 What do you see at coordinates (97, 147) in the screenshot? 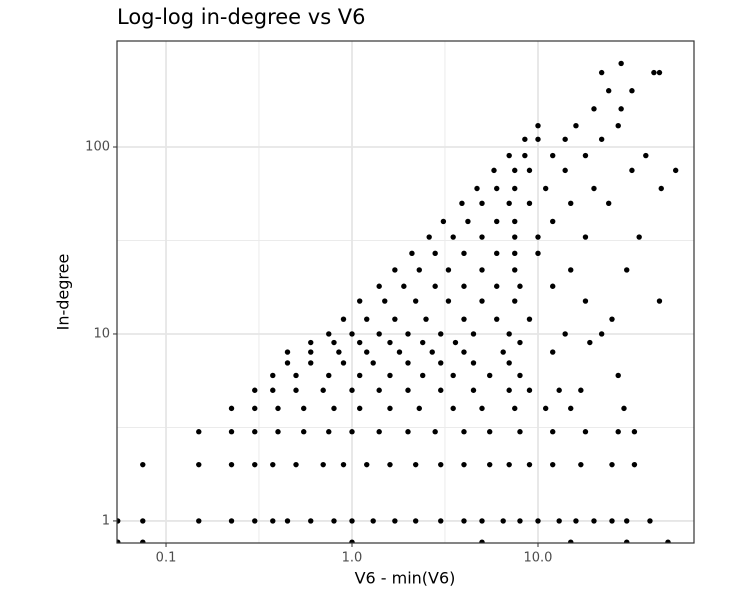
I see `y-tick-label: 100` at bounding box center [97, 147].